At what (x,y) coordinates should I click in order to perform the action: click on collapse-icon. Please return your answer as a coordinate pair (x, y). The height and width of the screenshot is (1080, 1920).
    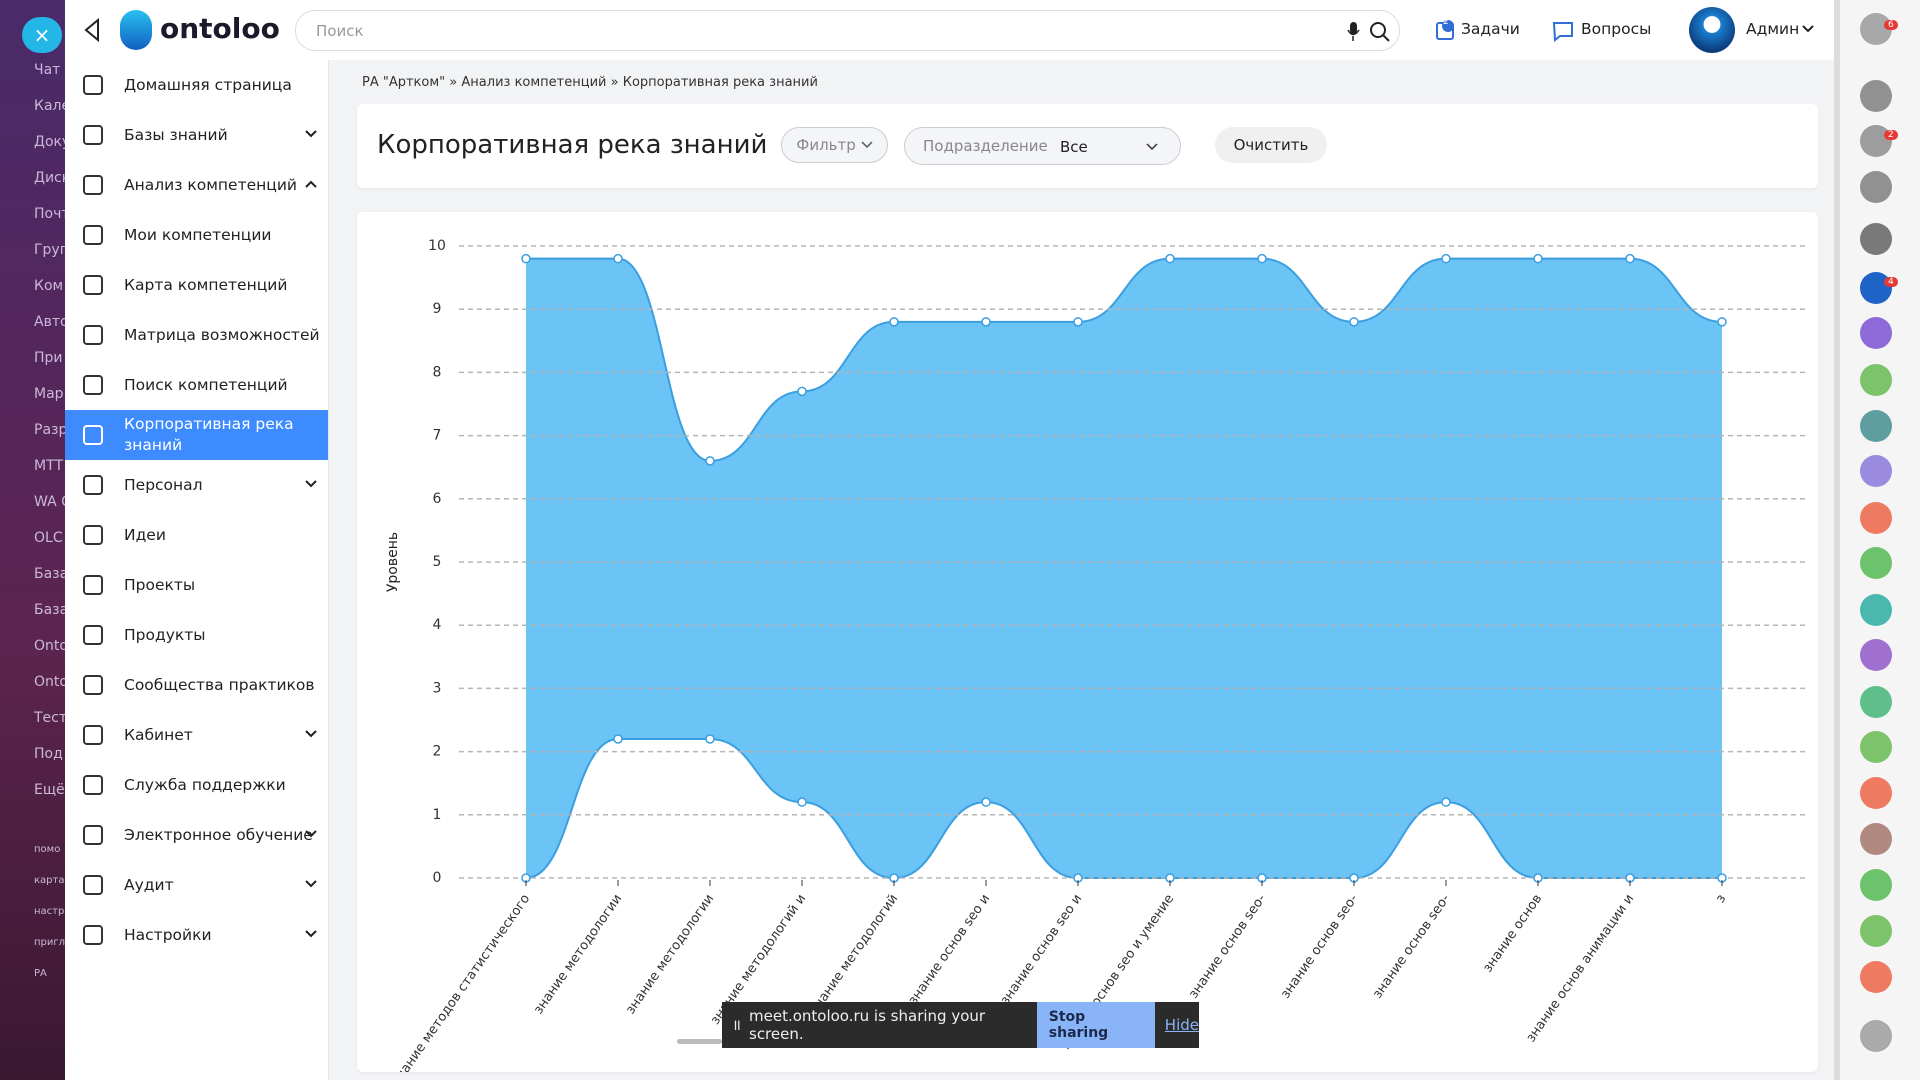
    Looking at the image, I should click on (92, 30).